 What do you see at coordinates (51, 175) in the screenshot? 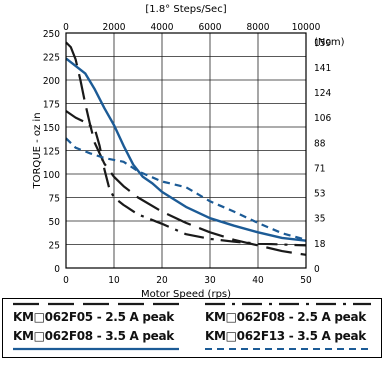
I see `y-tick-label: 100` at bounding box center [51, 175].